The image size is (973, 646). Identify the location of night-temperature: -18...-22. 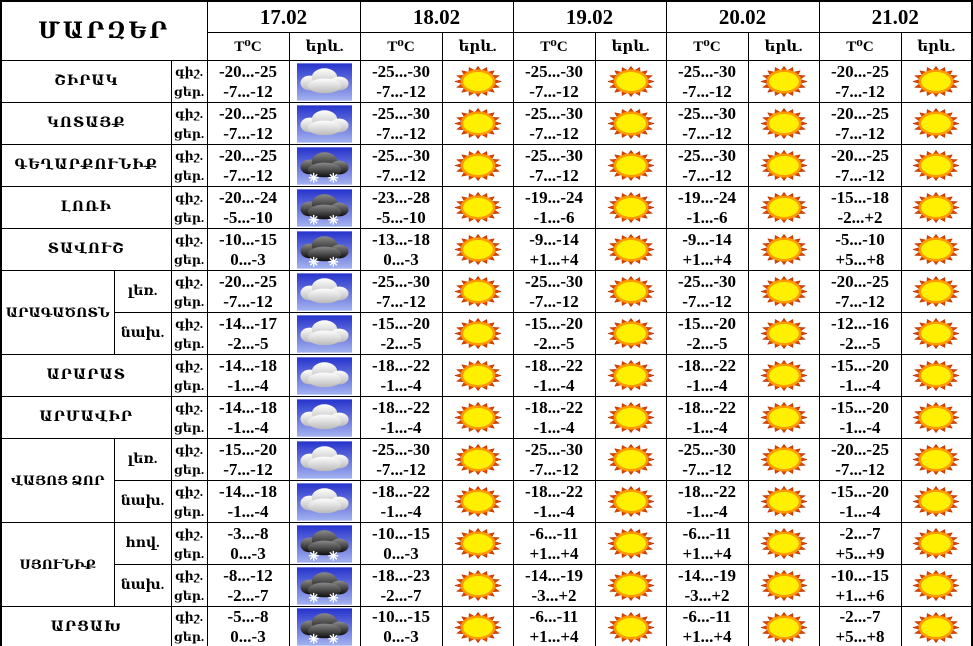
(707, 491).